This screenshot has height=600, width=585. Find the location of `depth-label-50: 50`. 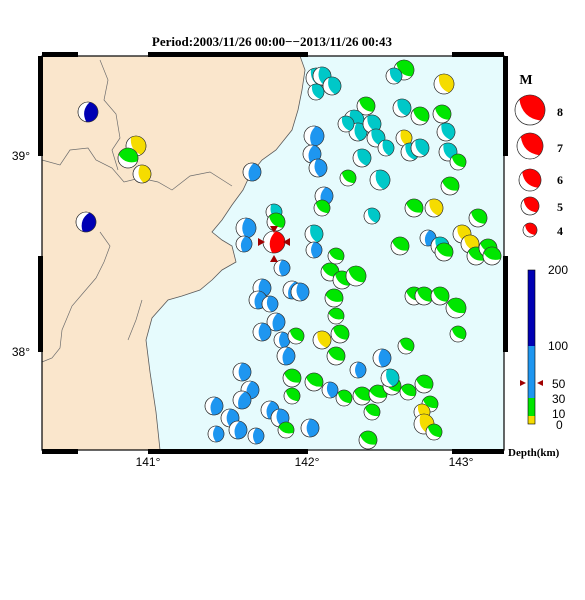

depth-label-50: 50 is located at coordinates (559, 384).